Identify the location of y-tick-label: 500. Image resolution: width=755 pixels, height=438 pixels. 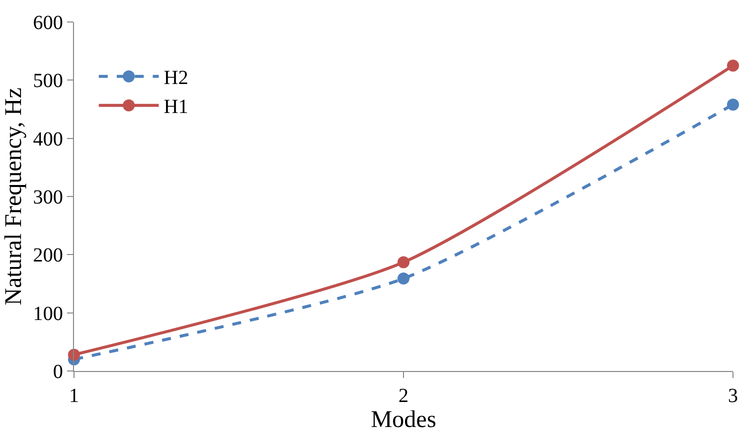
(48, 81).